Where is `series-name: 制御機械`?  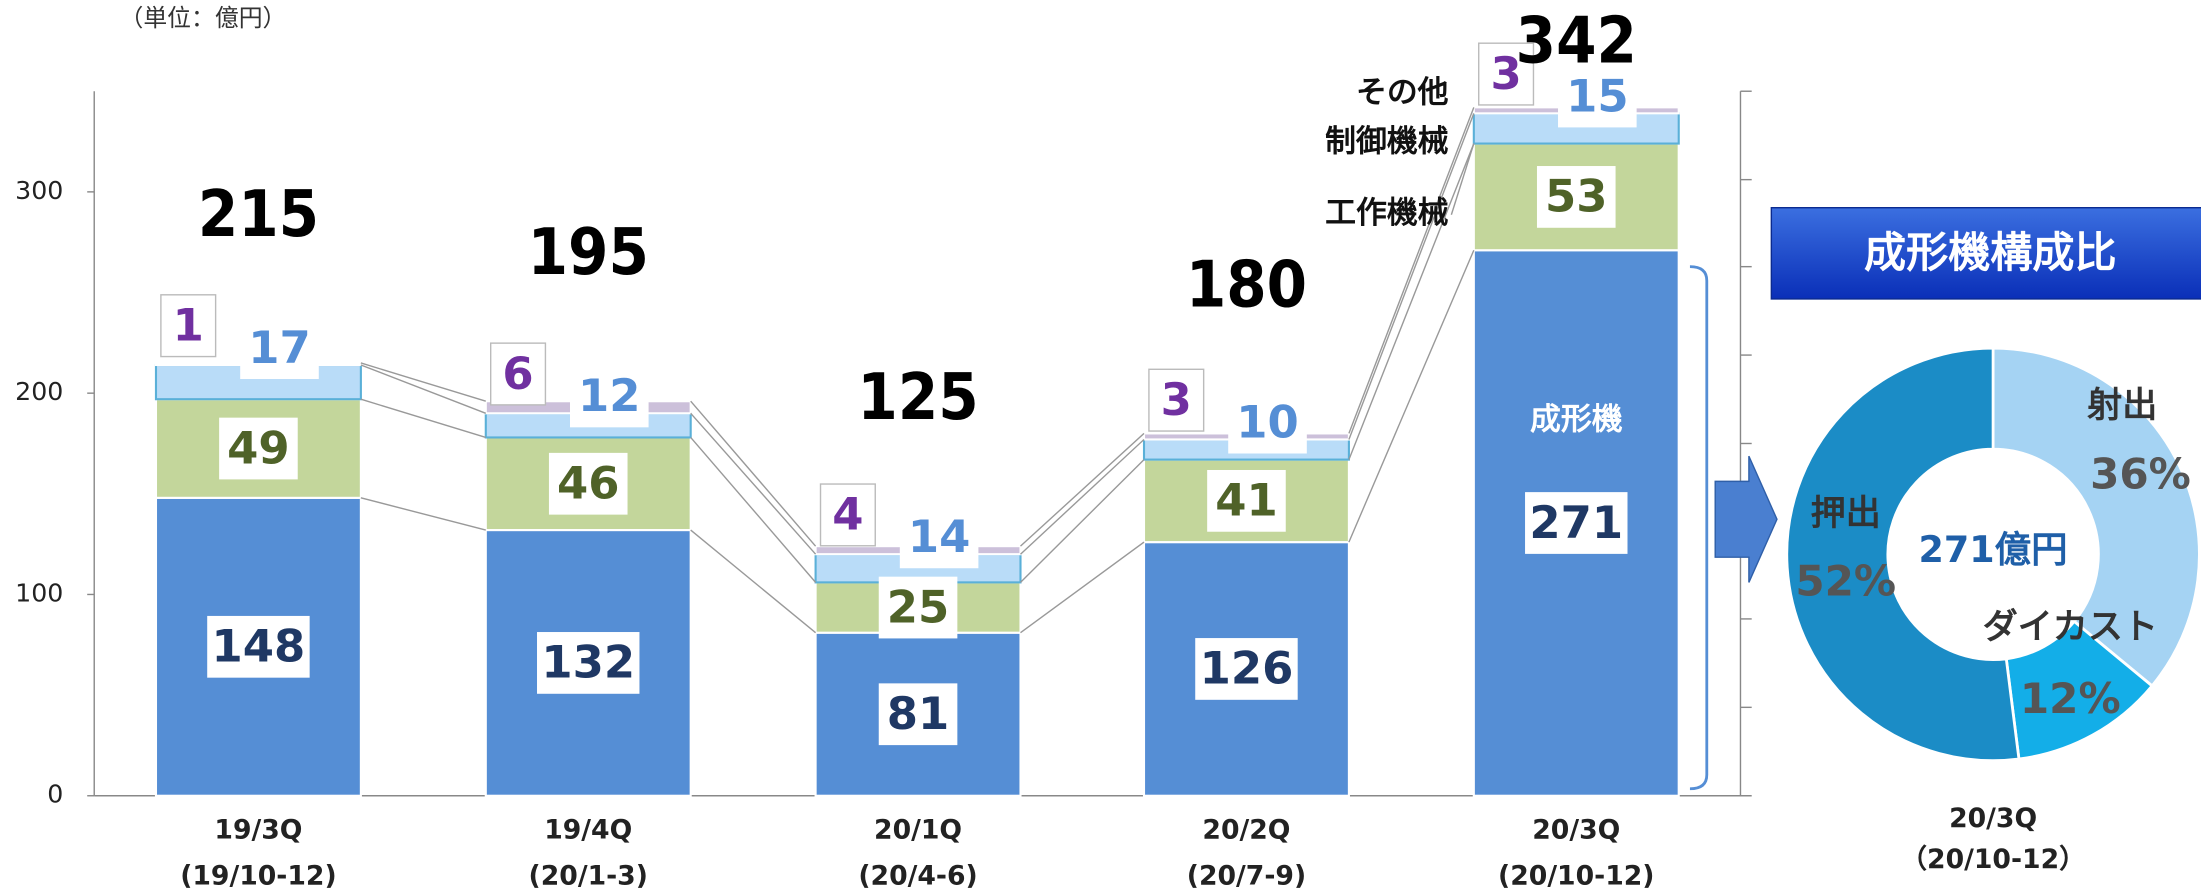 series-name: 制御機械 is located at coordinates (1387, 142).